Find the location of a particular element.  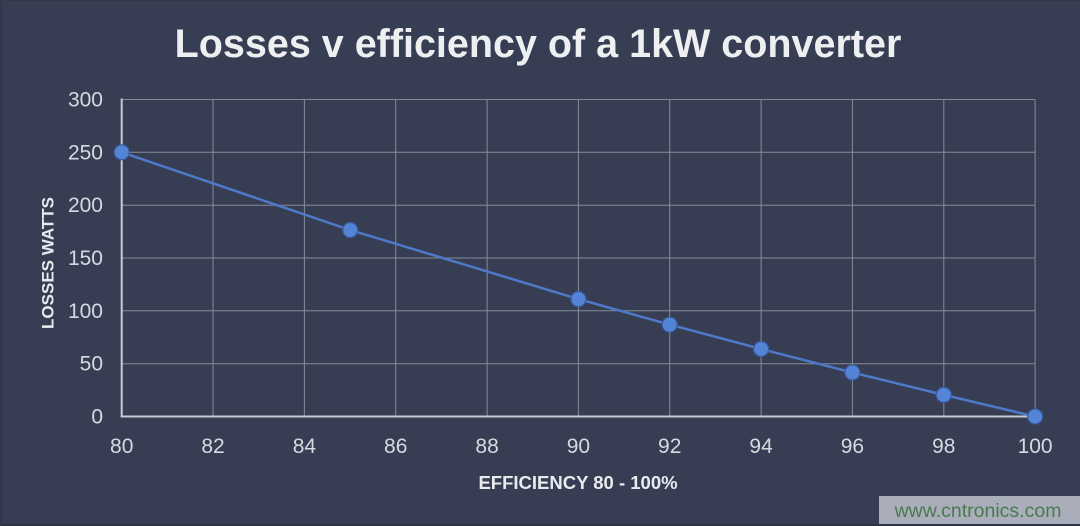

svg-text: 88 is located at coordinates (486, 446).